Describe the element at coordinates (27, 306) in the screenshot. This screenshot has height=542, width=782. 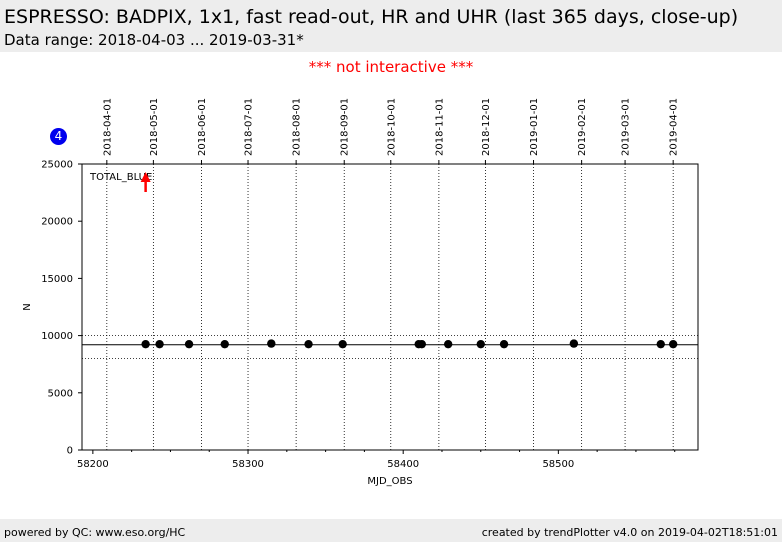
I see `y-axis-label: N` at that location.